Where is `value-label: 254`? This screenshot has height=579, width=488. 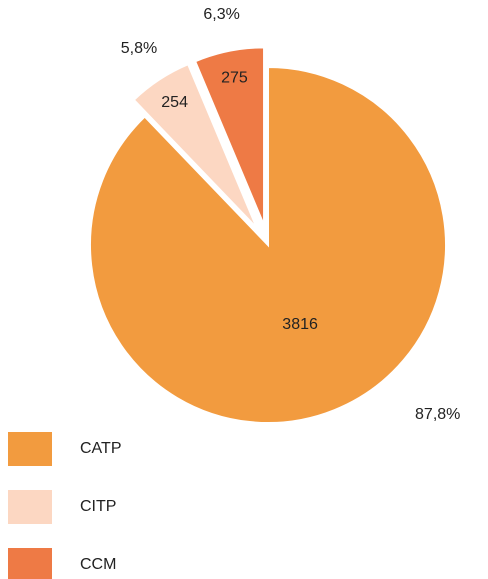
value-label: 254 is located at coordinates (174, 102).